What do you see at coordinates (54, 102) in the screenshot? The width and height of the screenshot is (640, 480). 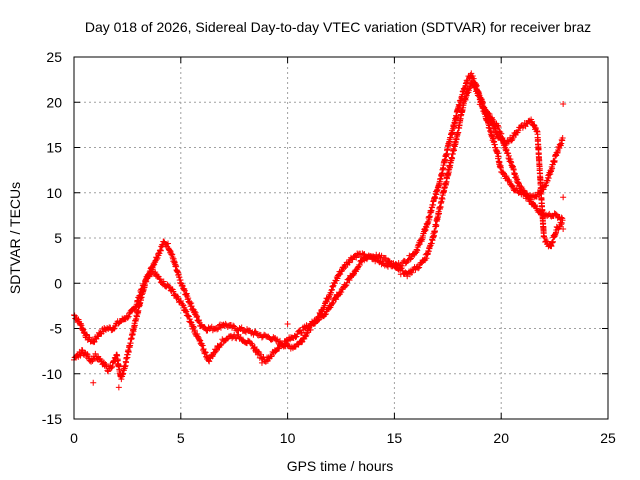 I see `y-tick-label: 20` at bounding box center [54, 102].